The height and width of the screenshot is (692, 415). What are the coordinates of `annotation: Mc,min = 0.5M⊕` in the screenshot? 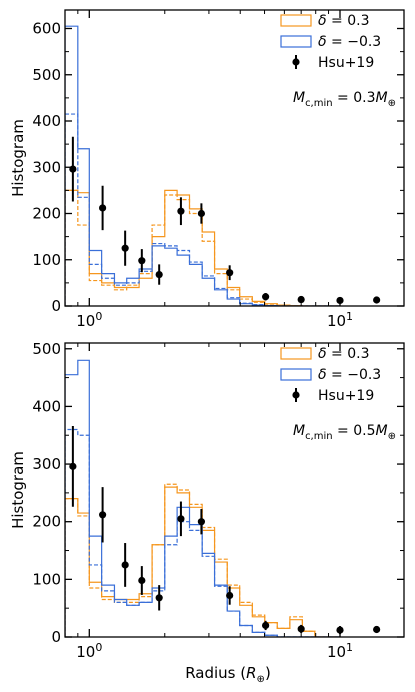 It's located at (344, 432).